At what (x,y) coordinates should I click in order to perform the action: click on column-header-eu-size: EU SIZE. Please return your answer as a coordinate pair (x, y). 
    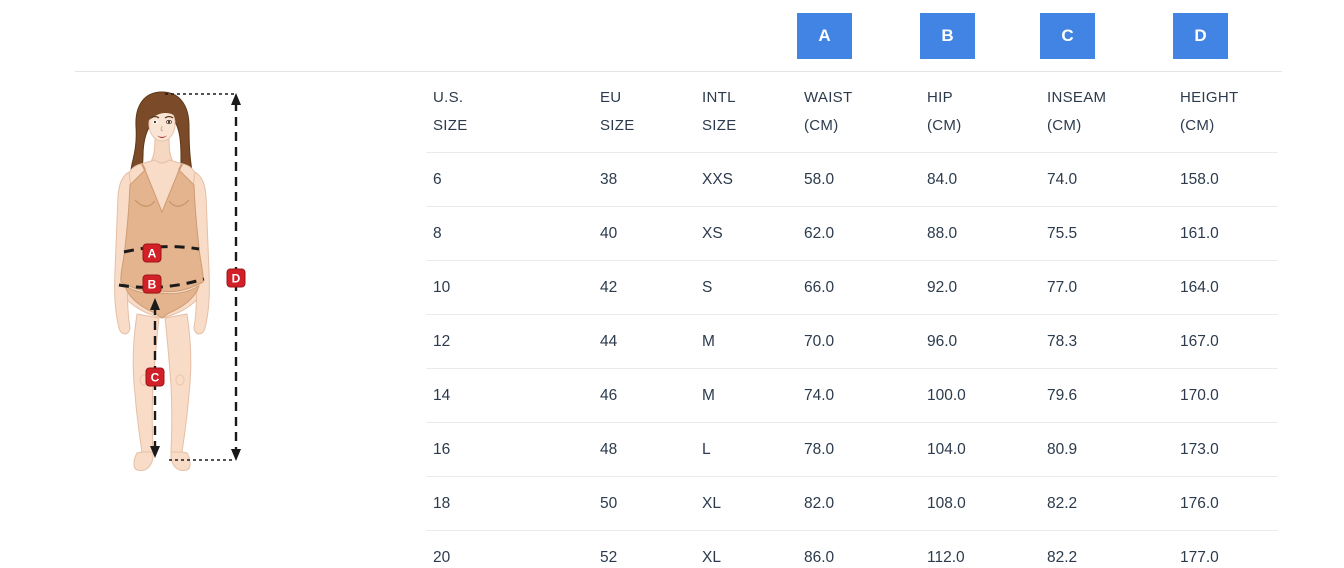
    Looking at the image, I should click on (617, 111).